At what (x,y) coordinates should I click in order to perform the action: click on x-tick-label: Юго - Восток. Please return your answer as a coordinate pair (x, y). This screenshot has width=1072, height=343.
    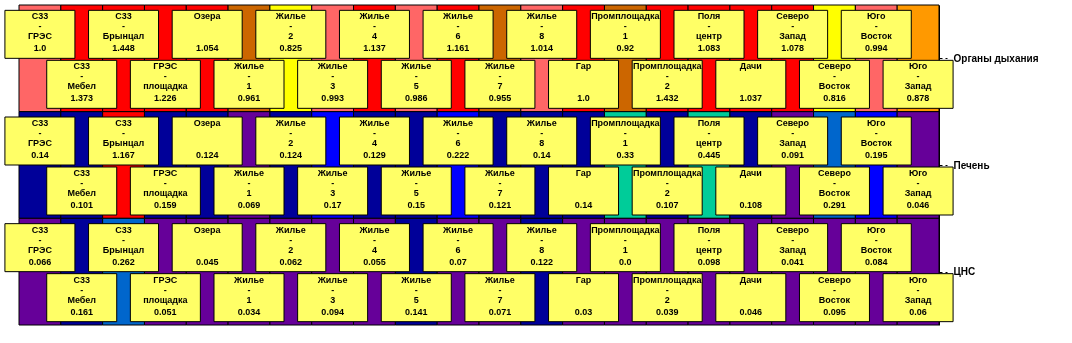
    Looking at the image, I should click on (876, 26).